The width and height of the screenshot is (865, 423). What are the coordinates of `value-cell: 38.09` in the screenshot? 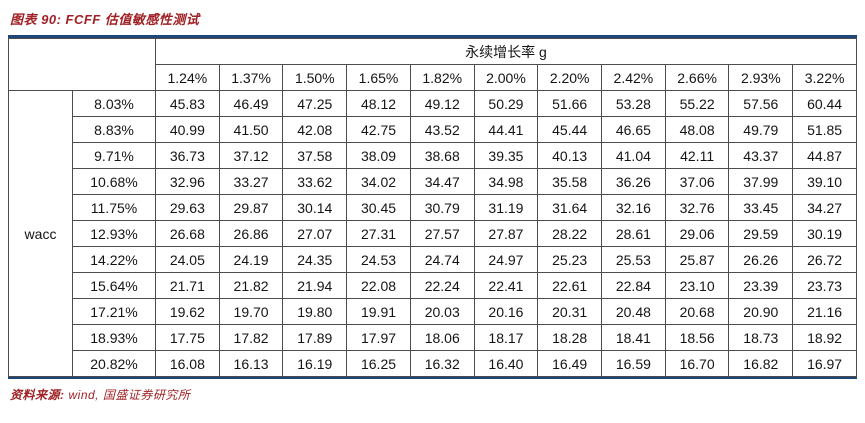 It's located at (378, 155).